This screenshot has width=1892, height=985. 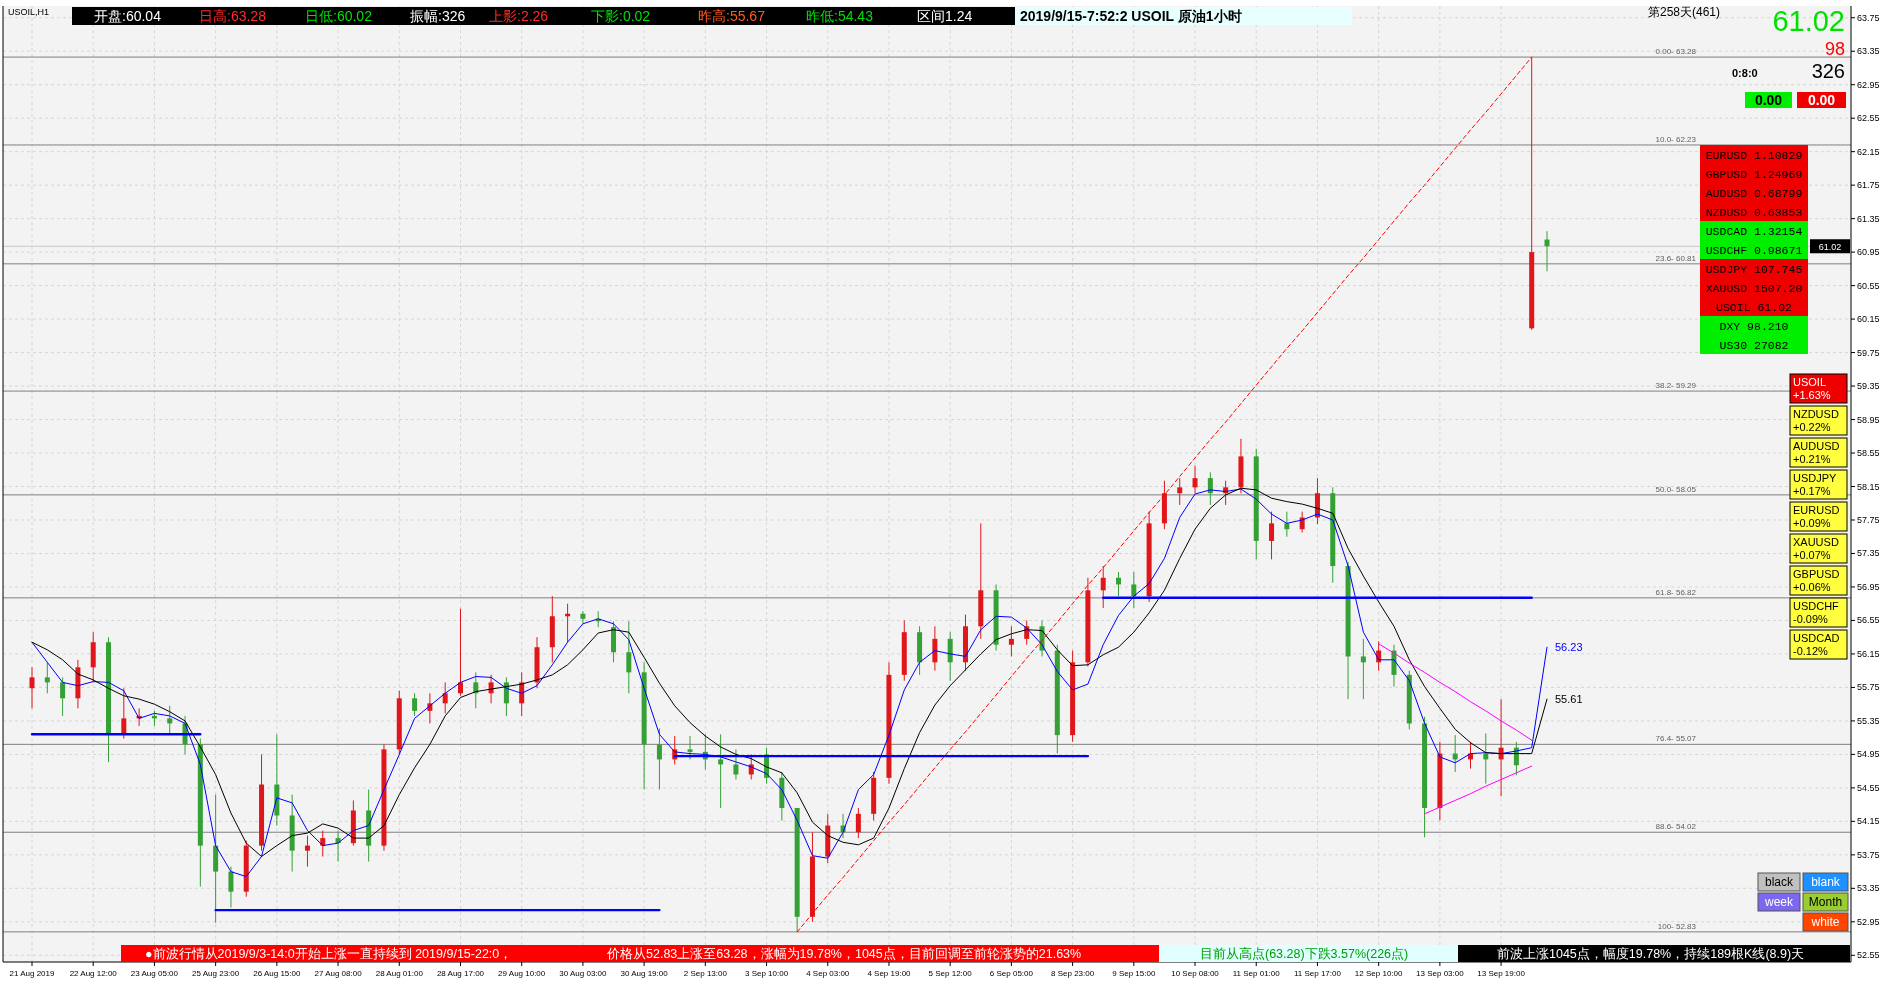 What do you see at coordinates (1754, 326) in the screenshot?
I see `text: DXY 98.210` at bounding box center [1754, 326].